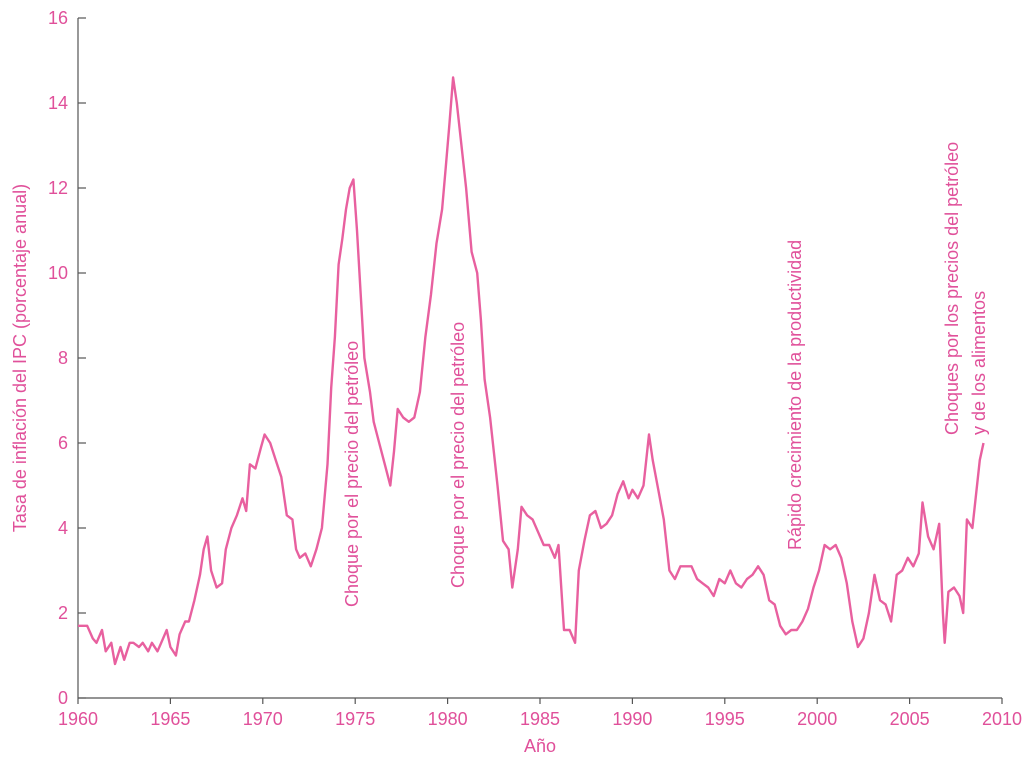 The height and width of the screenshot is (757, 1028). I want to click on x-axis-label: Año, so click(540, 746).